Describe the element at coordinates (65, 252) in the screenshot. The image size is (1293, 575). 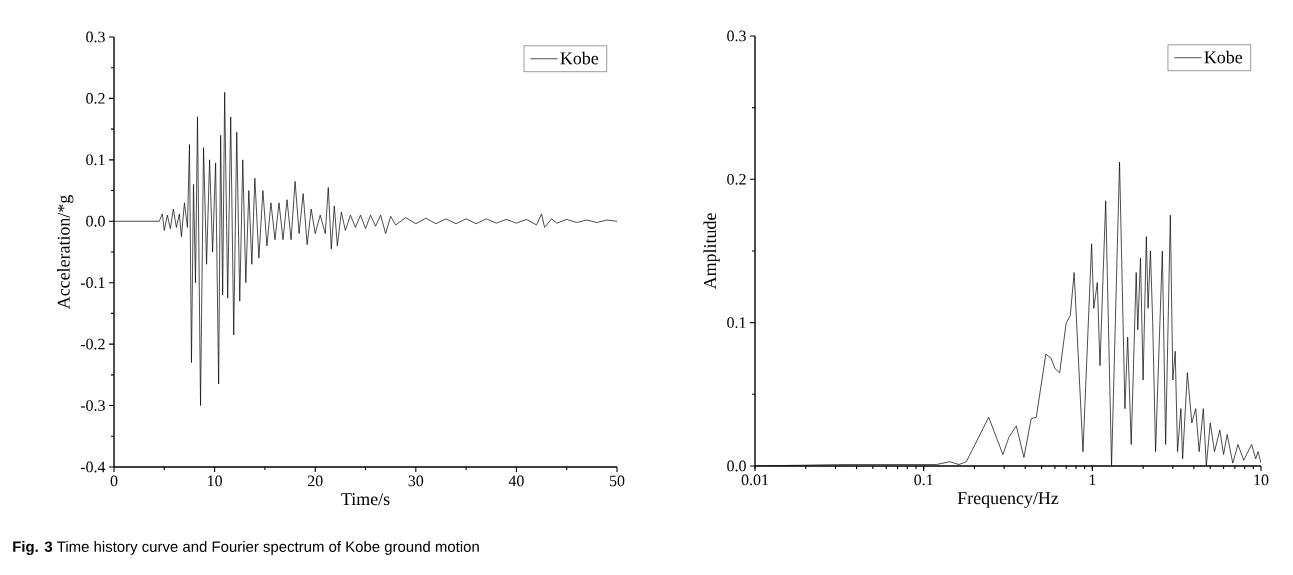
I see `y-axis-title: Acceleration/*g` at that location.